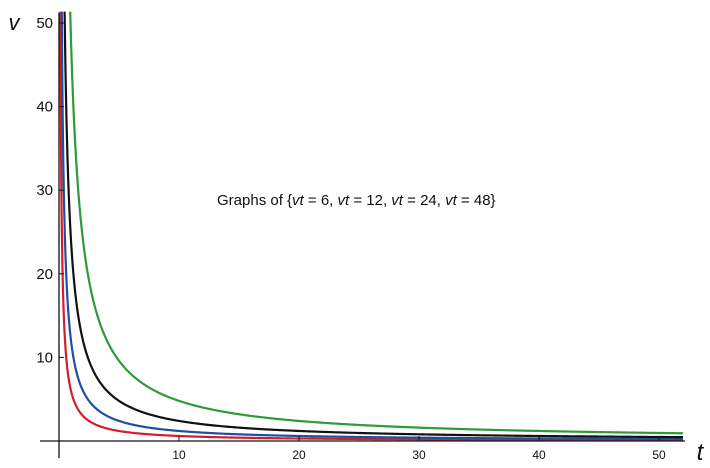  What do you see at coordinates (44, 23) in the screenshot?
I see `y-tick-label: 50` at bounding box center [44, 23].